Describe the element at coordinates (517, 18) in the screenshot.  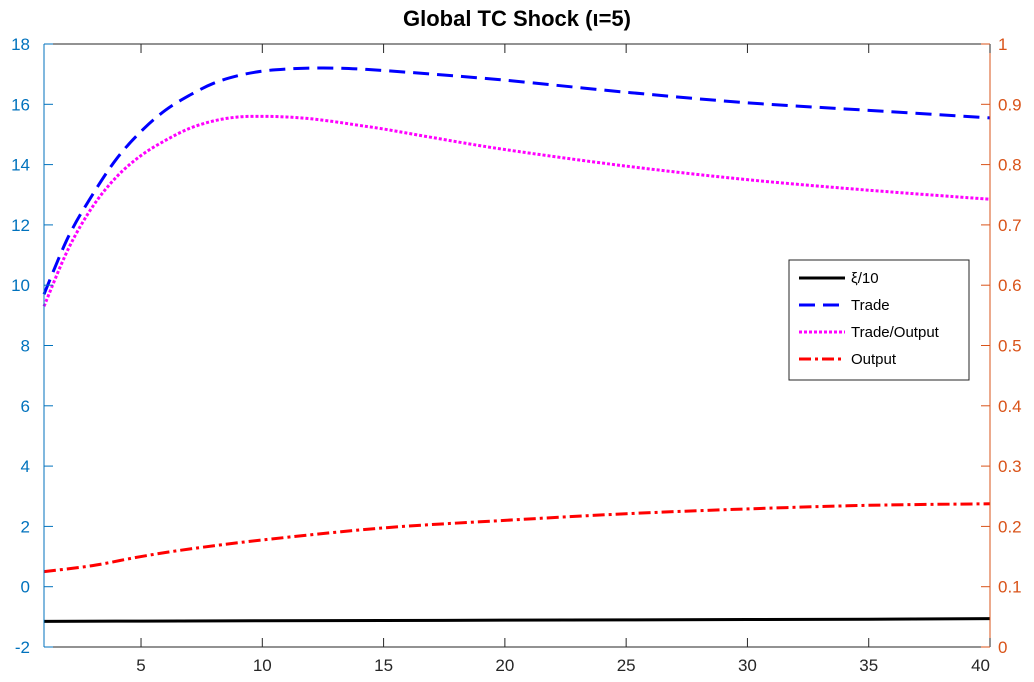
I see `chart-title: Global TC Shock (ι=5)` at that location.